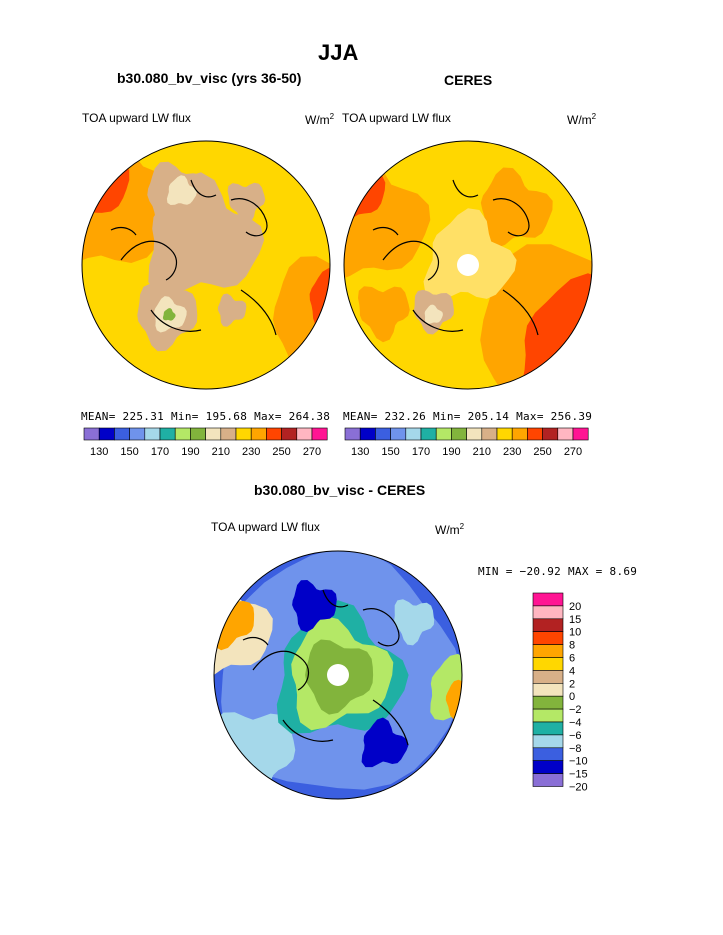 The width and height of the screenshot is (723, 935). Describe the element at coordinates (482, 452) in the screenshot. I see `panel-2-colorbar-tick-label: 210` at that location.